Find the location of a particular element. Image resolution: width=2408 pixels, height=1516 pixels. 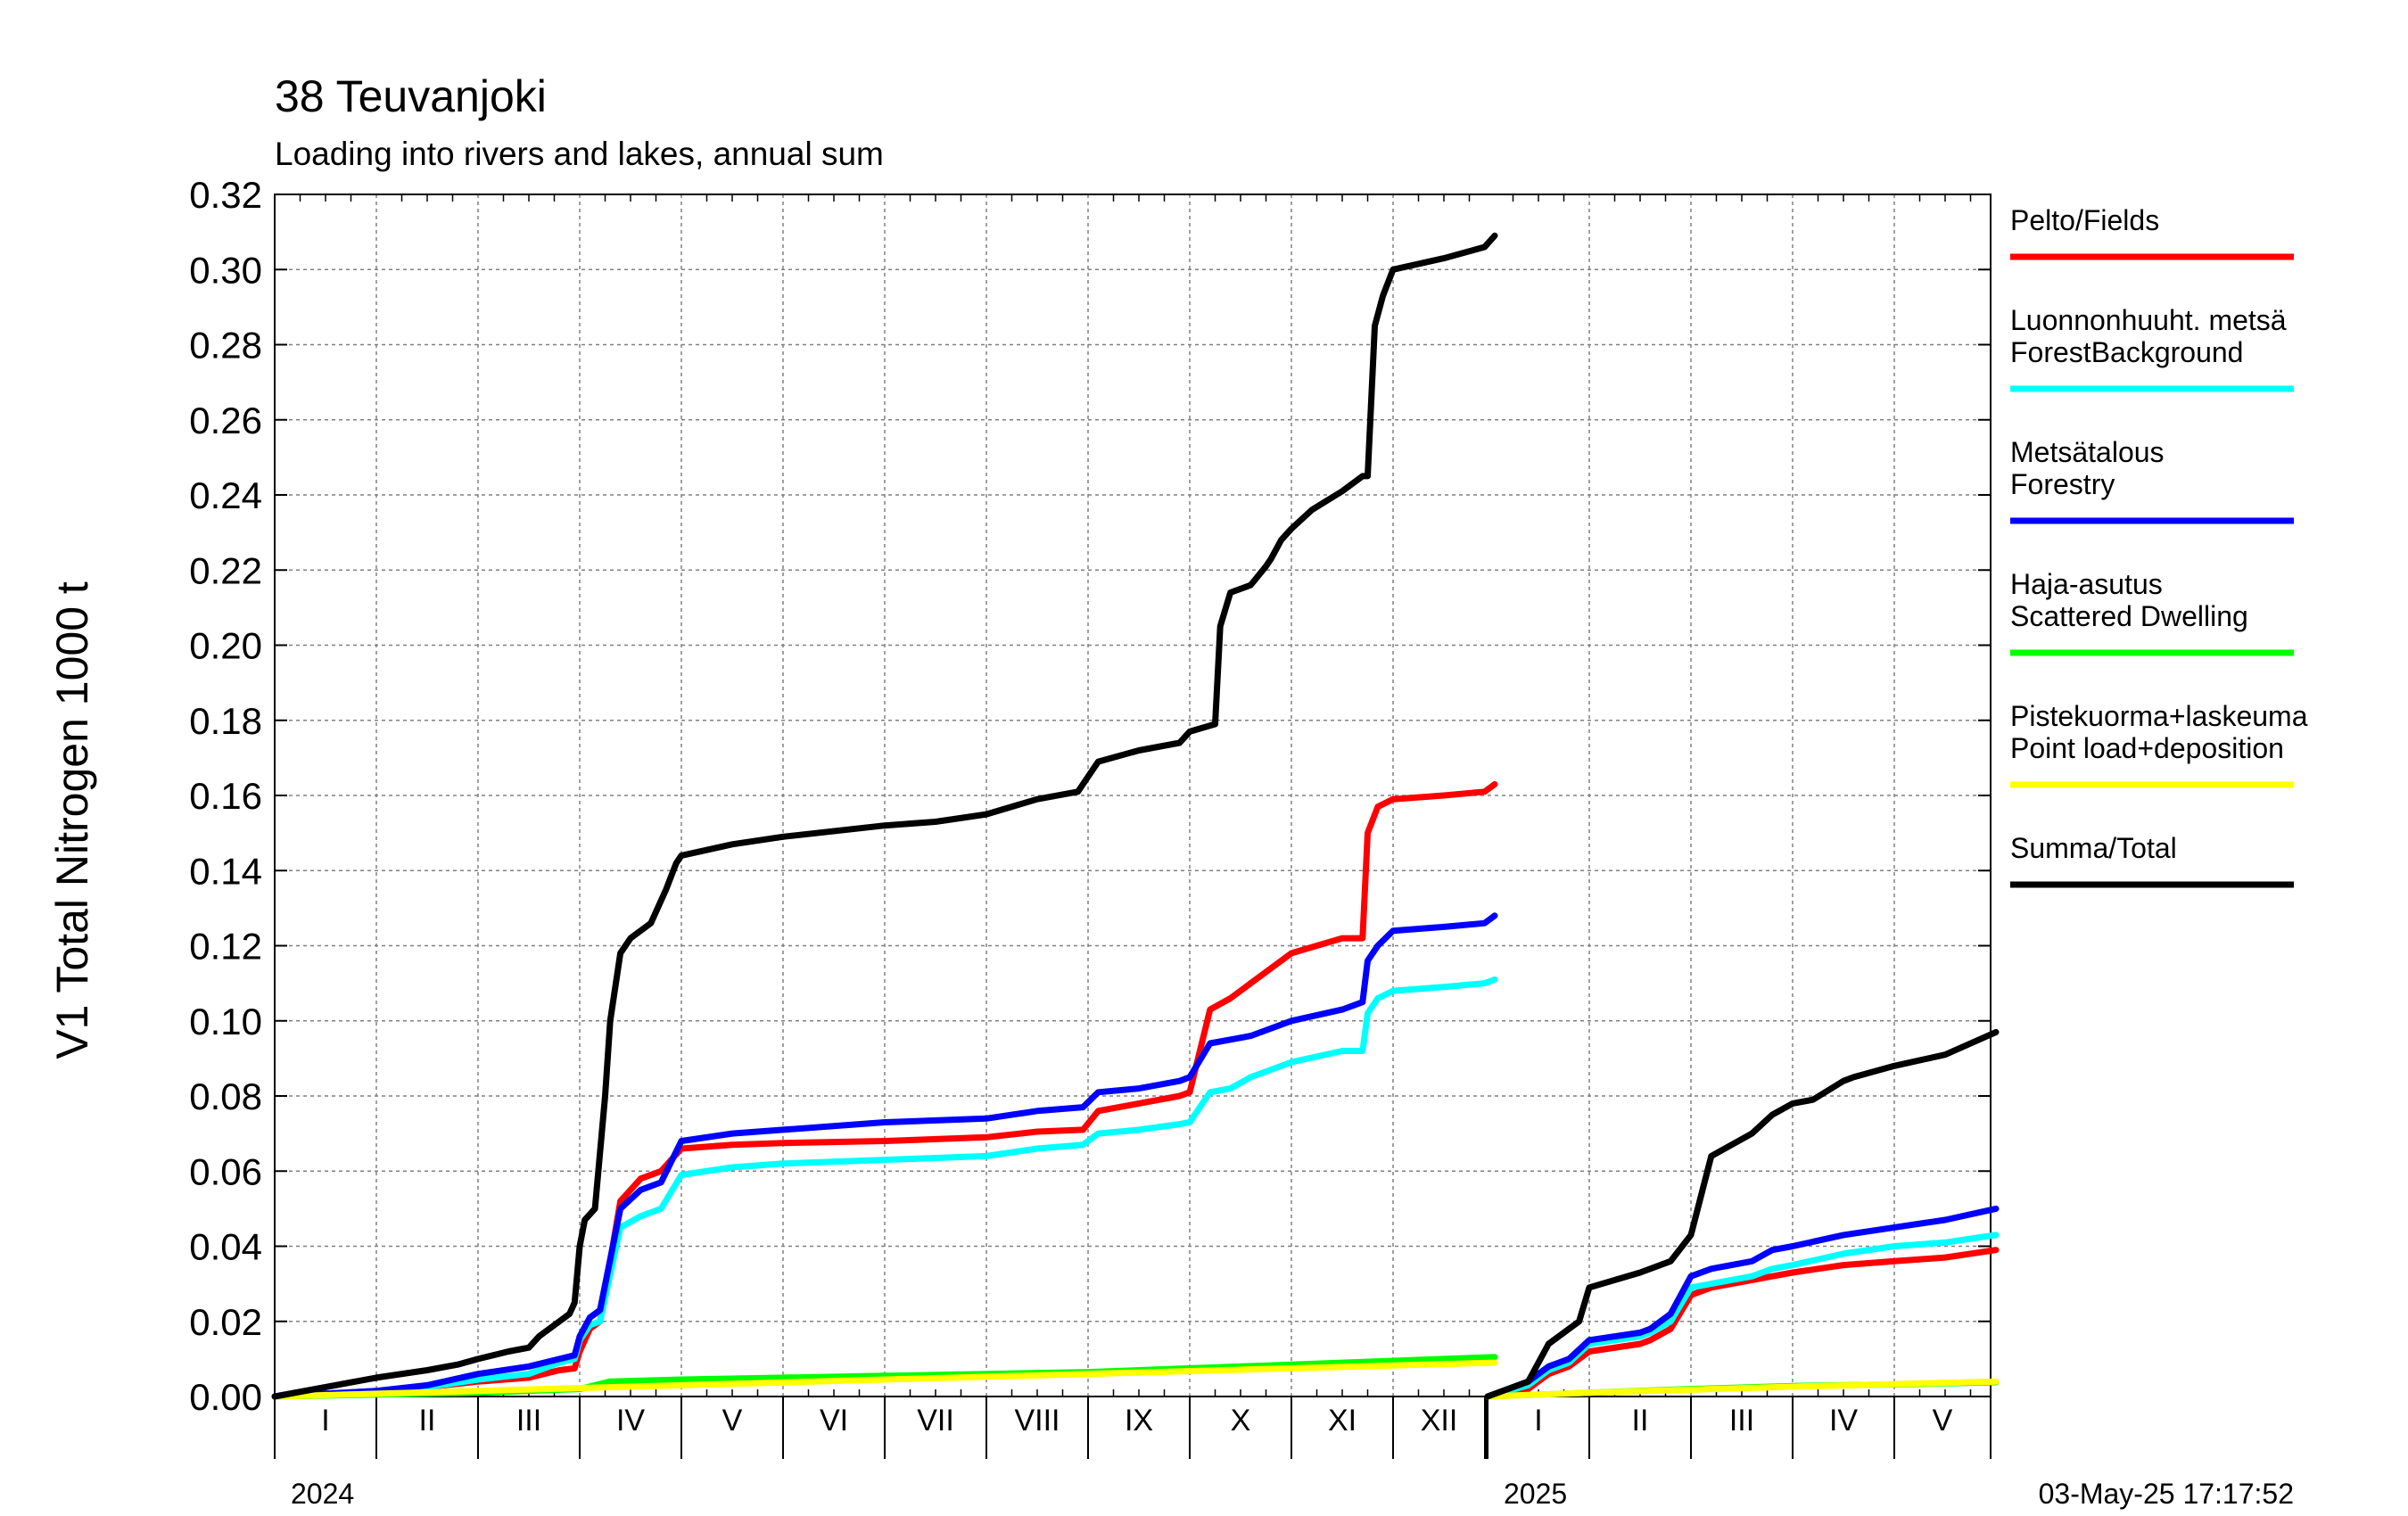

series-line-5-2025 is located at coordinates (1742, 1214).